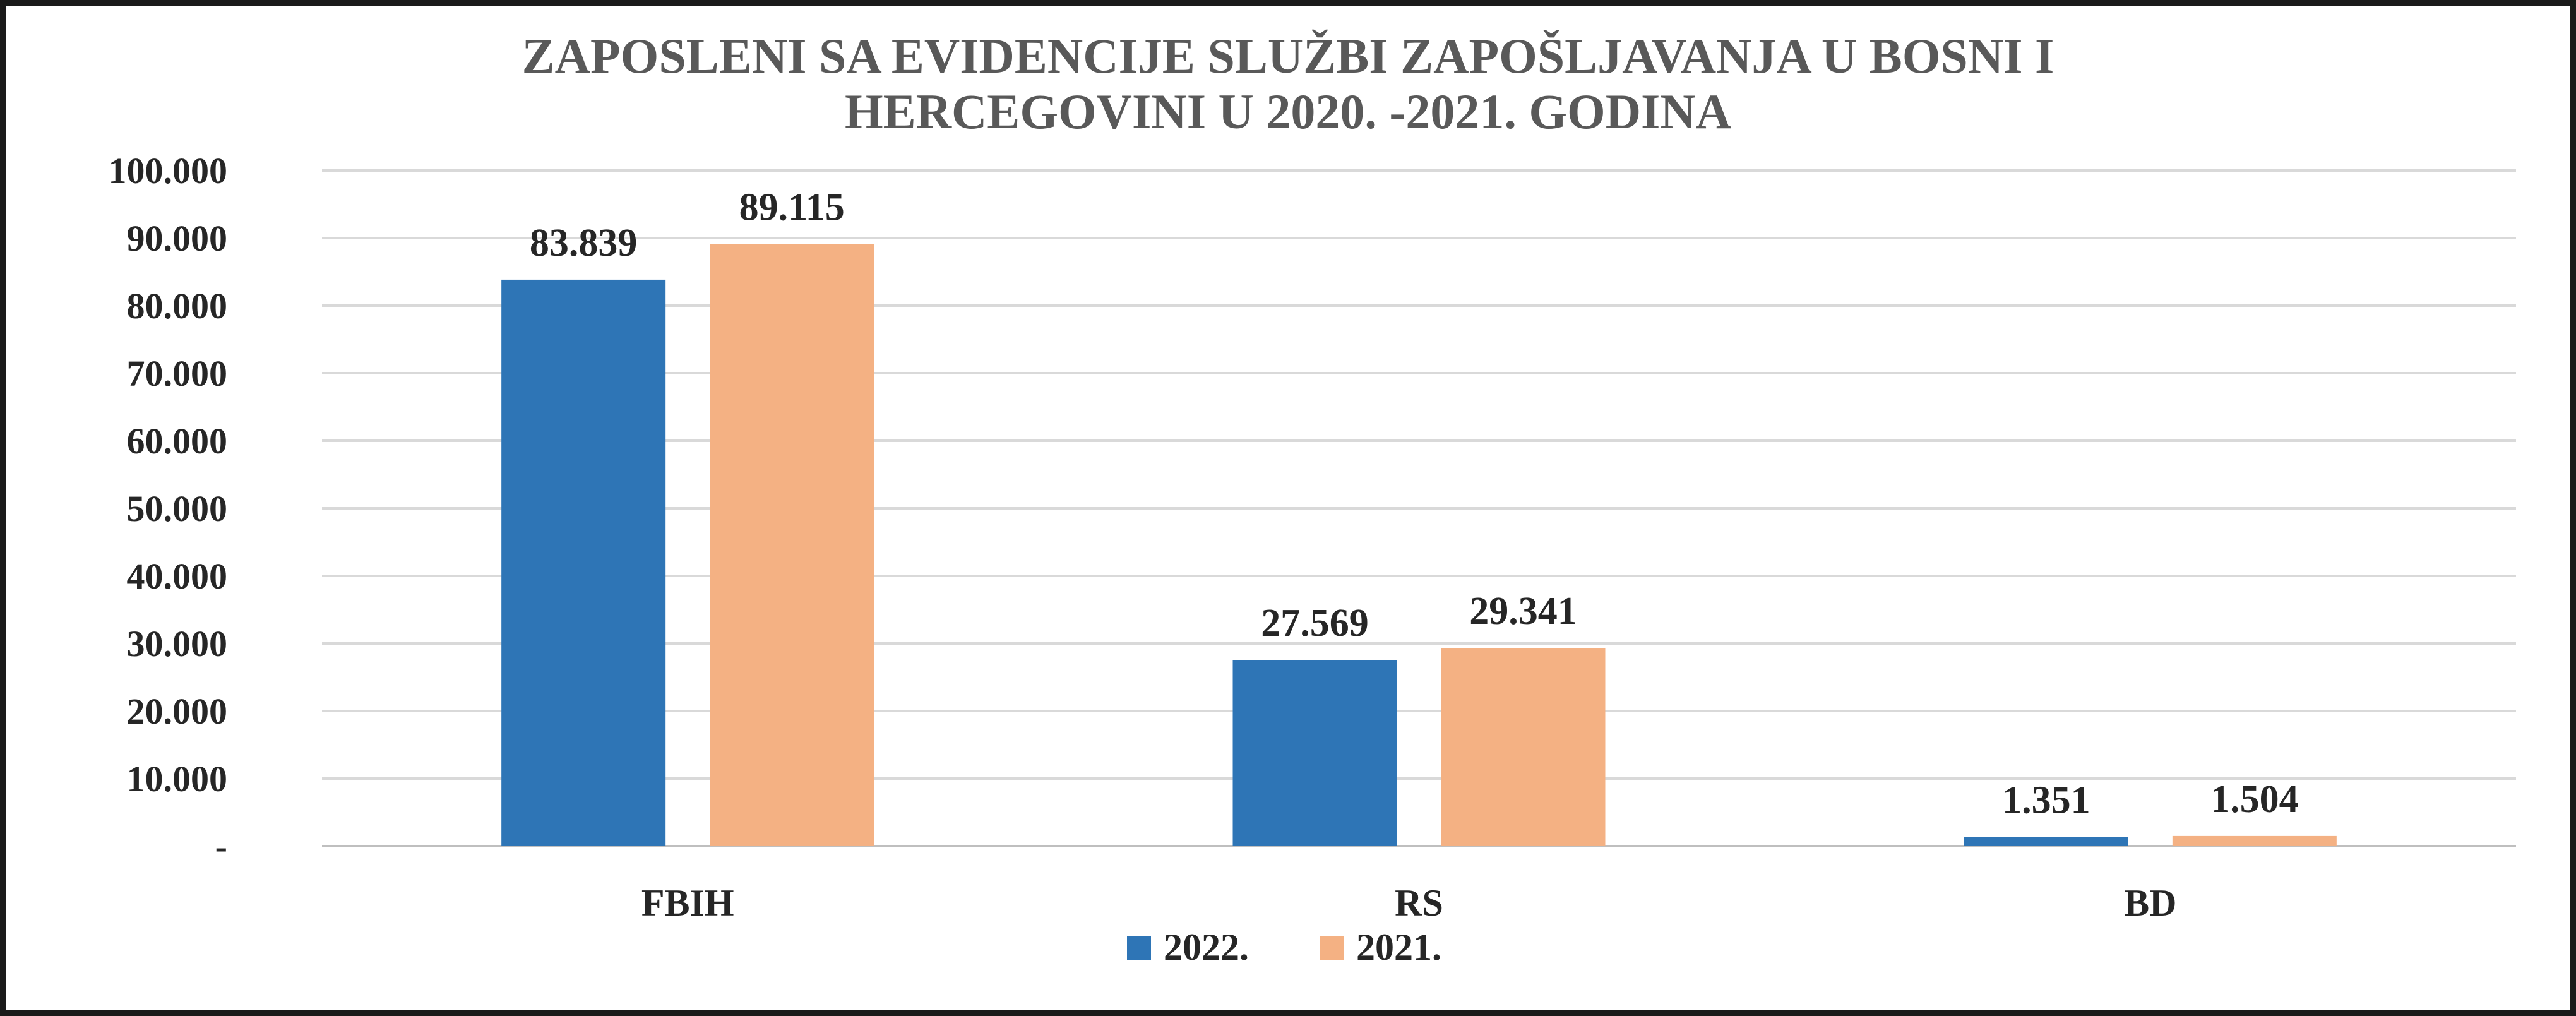  I want to click on x-axis-categories: FBIH RS BD, so click(1409, 903).